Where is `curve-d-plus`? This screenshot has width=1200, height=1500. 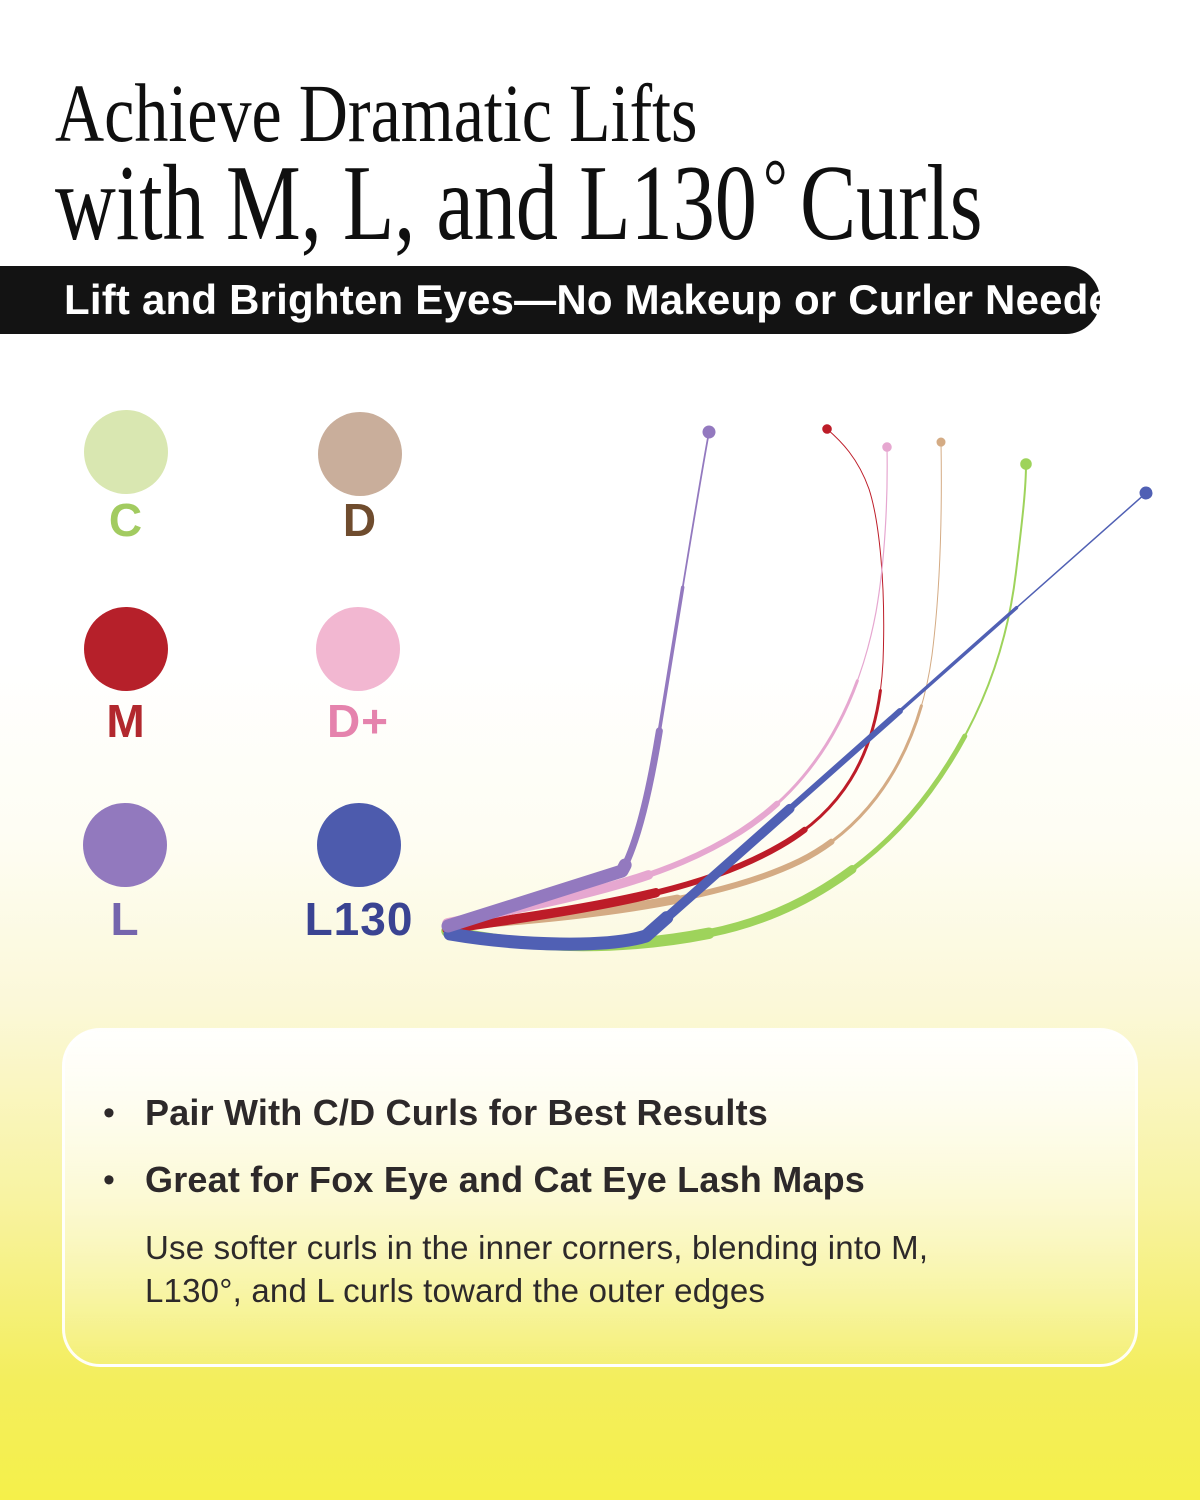 curve-d-plus is located at coordinates (667, 685).